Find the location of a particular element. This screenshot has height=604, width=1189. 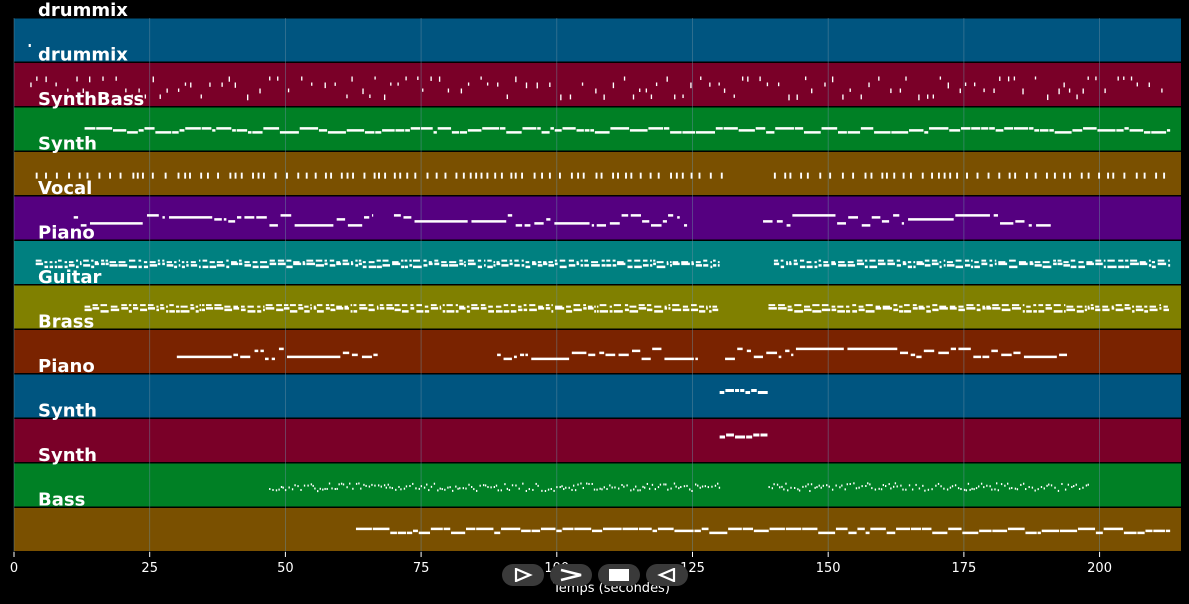

stop-button is located at coordinates (619, 575).